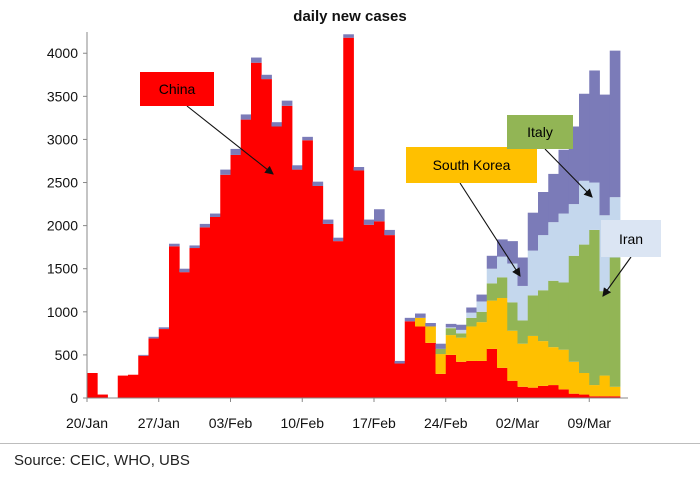 The width and height of the screenshot is (700, 490). Describe the element at coordinates (246, 258) in the screenshot. I see `bar-china-04-Feb` at that location.